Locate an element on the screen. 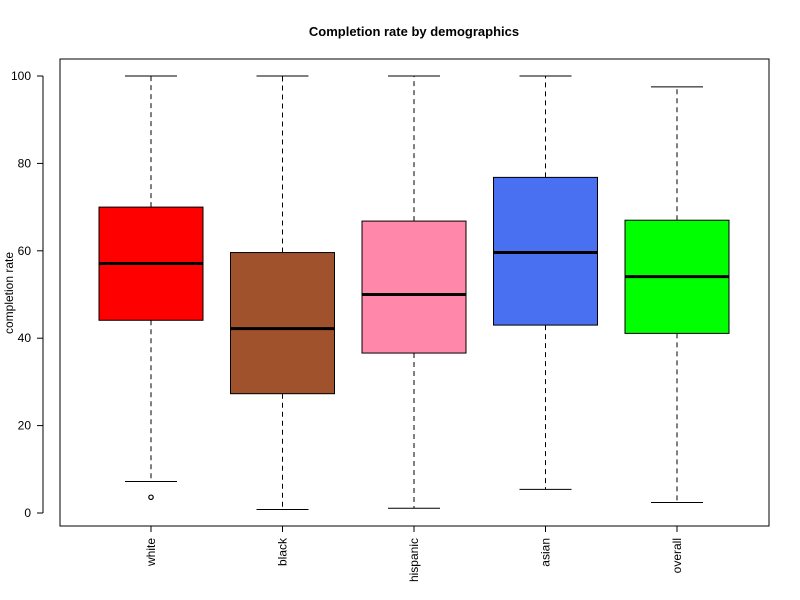 The width and height of the screenshot is (800, 600). x-tick-label: overall is located at coordinates (677, 555).